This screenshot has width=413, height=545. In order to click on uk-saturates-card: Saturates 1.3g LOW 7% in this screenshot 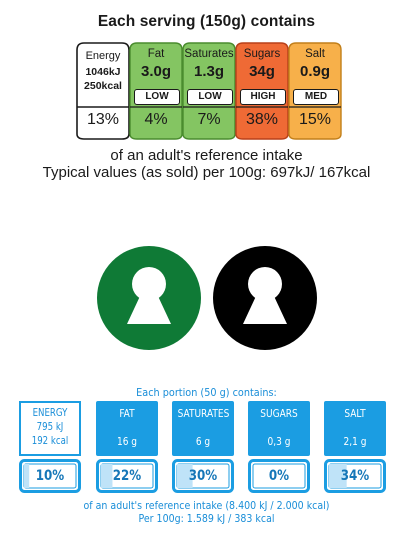, I will do `click(209, 91)`.